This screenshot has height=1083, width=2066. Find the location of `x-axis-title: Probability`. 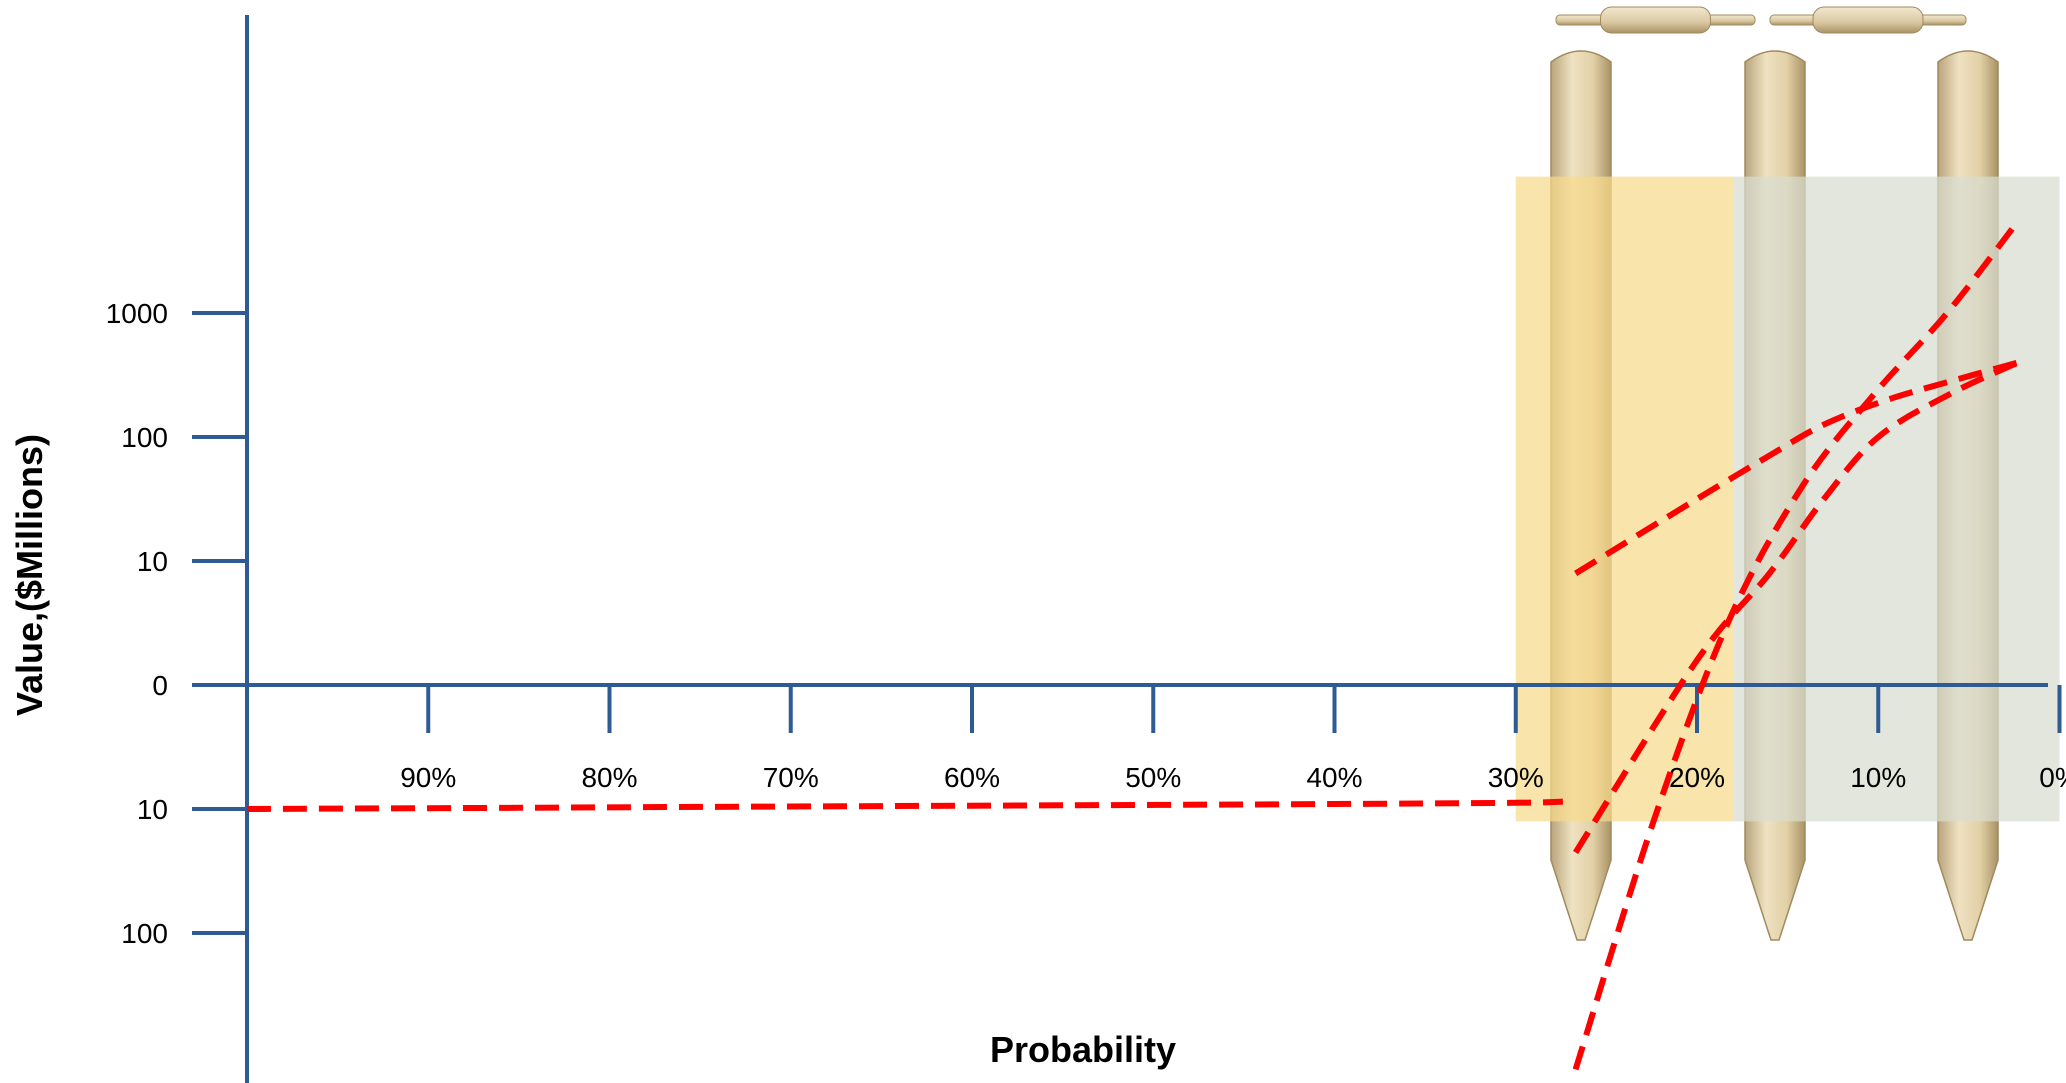

x-axis-title: Probability is located at coordinates (1083, 1049).